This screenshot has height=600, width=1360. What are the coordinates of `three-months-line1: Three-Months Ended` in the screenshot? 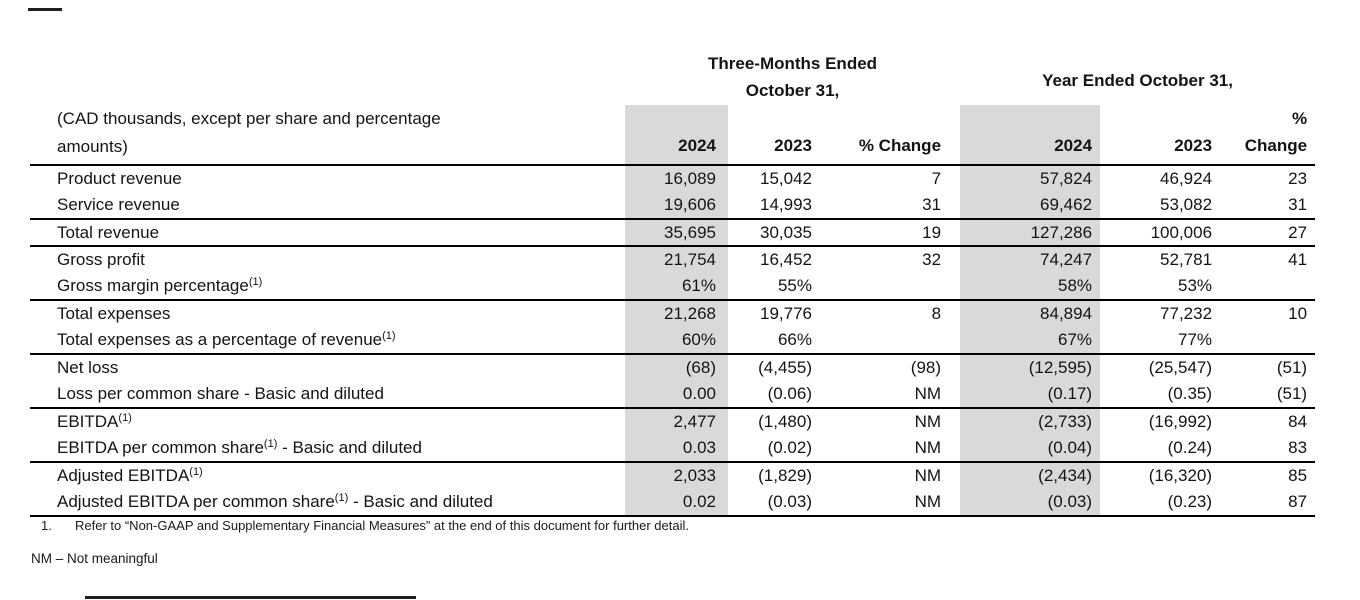 It's located at (792, 63).